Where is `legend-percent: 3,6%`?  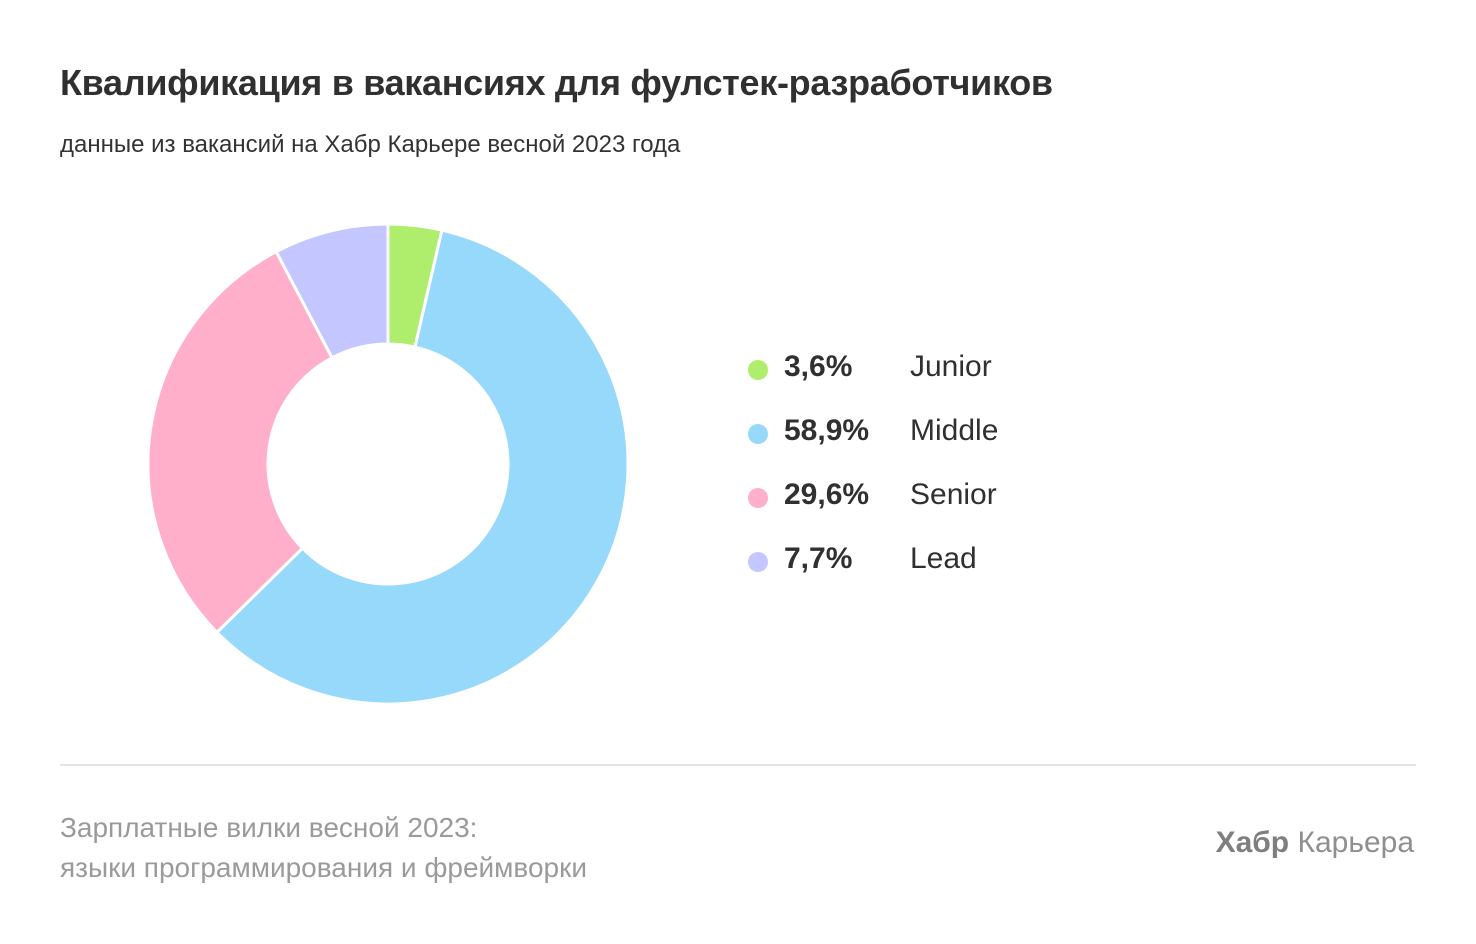 legend-percent: 3,6% is located at coordinates (818, 366).